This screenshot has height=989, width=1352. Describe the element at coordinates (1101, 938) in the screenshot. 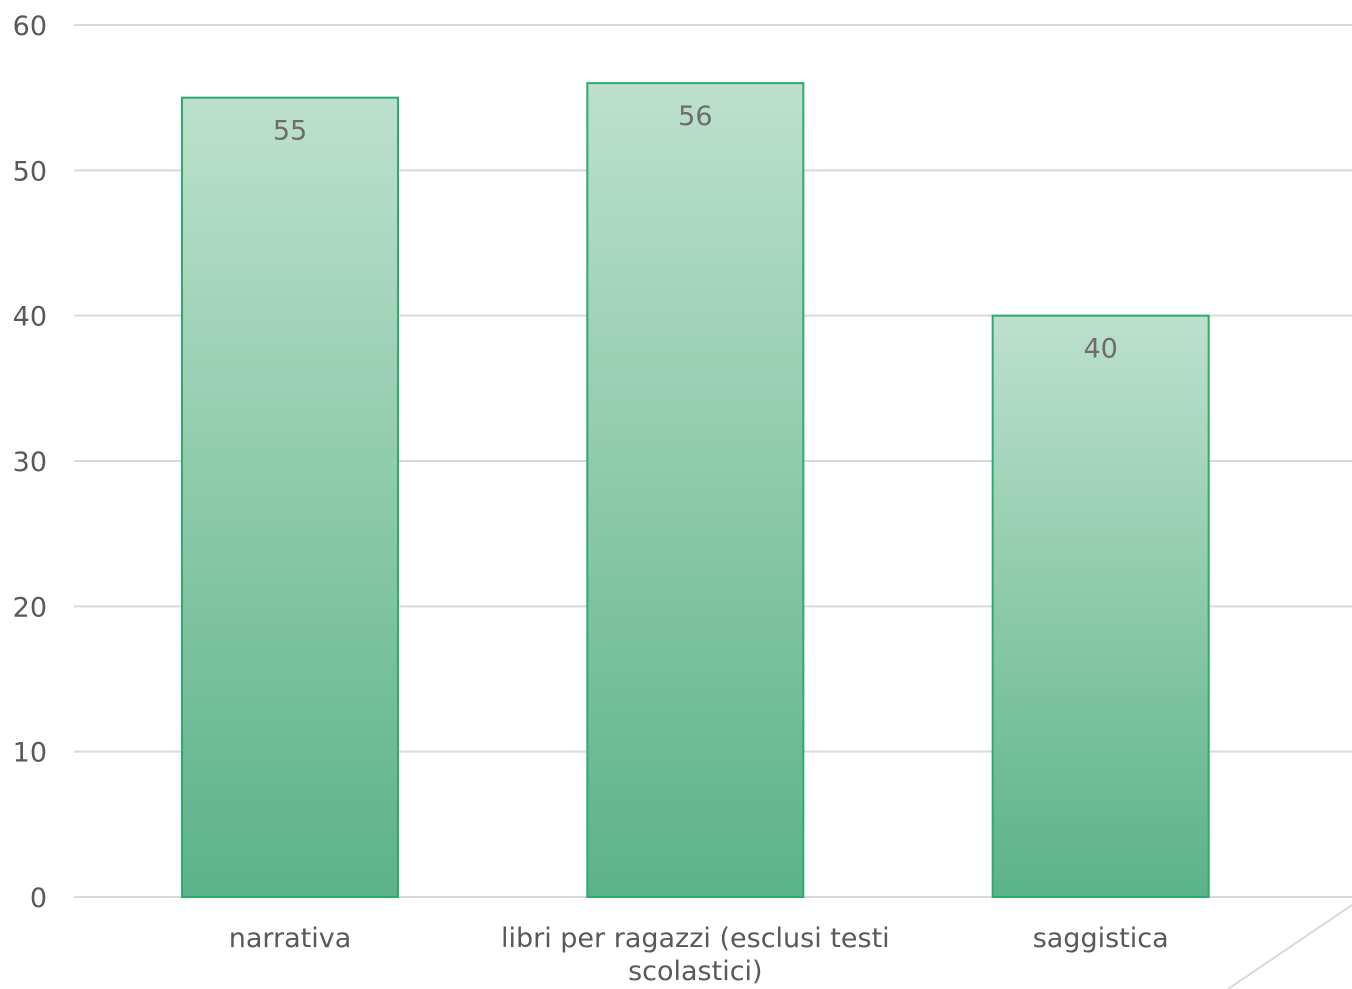

I see `category-label-3: saggistica` at that location.